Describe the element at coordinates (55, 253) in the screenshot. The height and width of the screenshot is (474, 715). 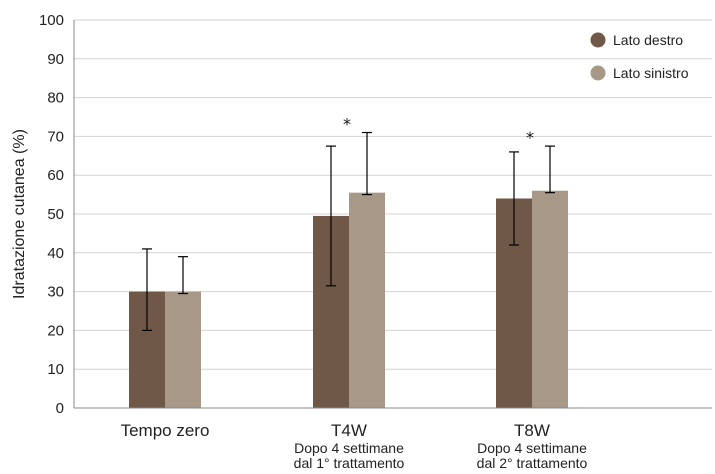
I see `y-tick-label: 40` at that location.